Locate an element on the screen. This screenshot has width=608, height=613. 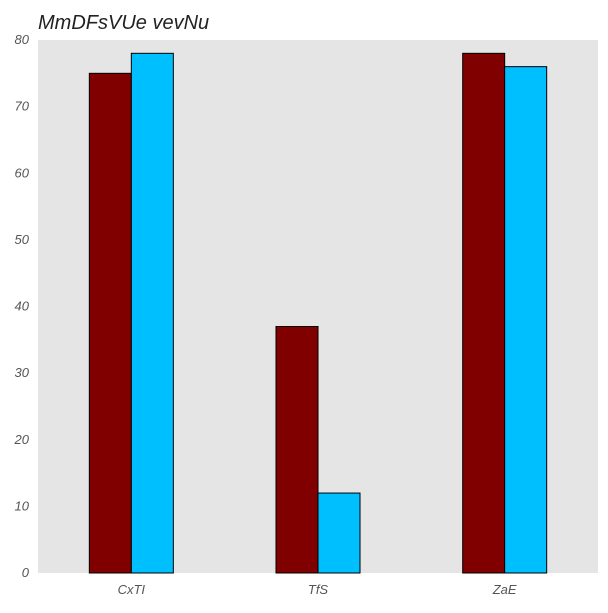
x-tick-label: ZaE is located at coordinates (504, 589).